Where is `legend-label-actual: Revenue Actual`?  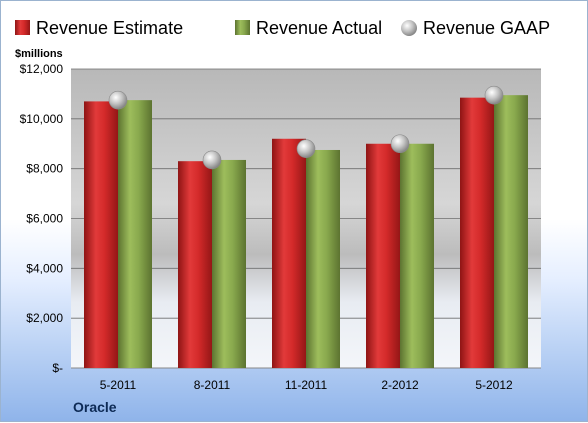
legend-label-actual: Revenue Actual is located at coordinates (319, 28).